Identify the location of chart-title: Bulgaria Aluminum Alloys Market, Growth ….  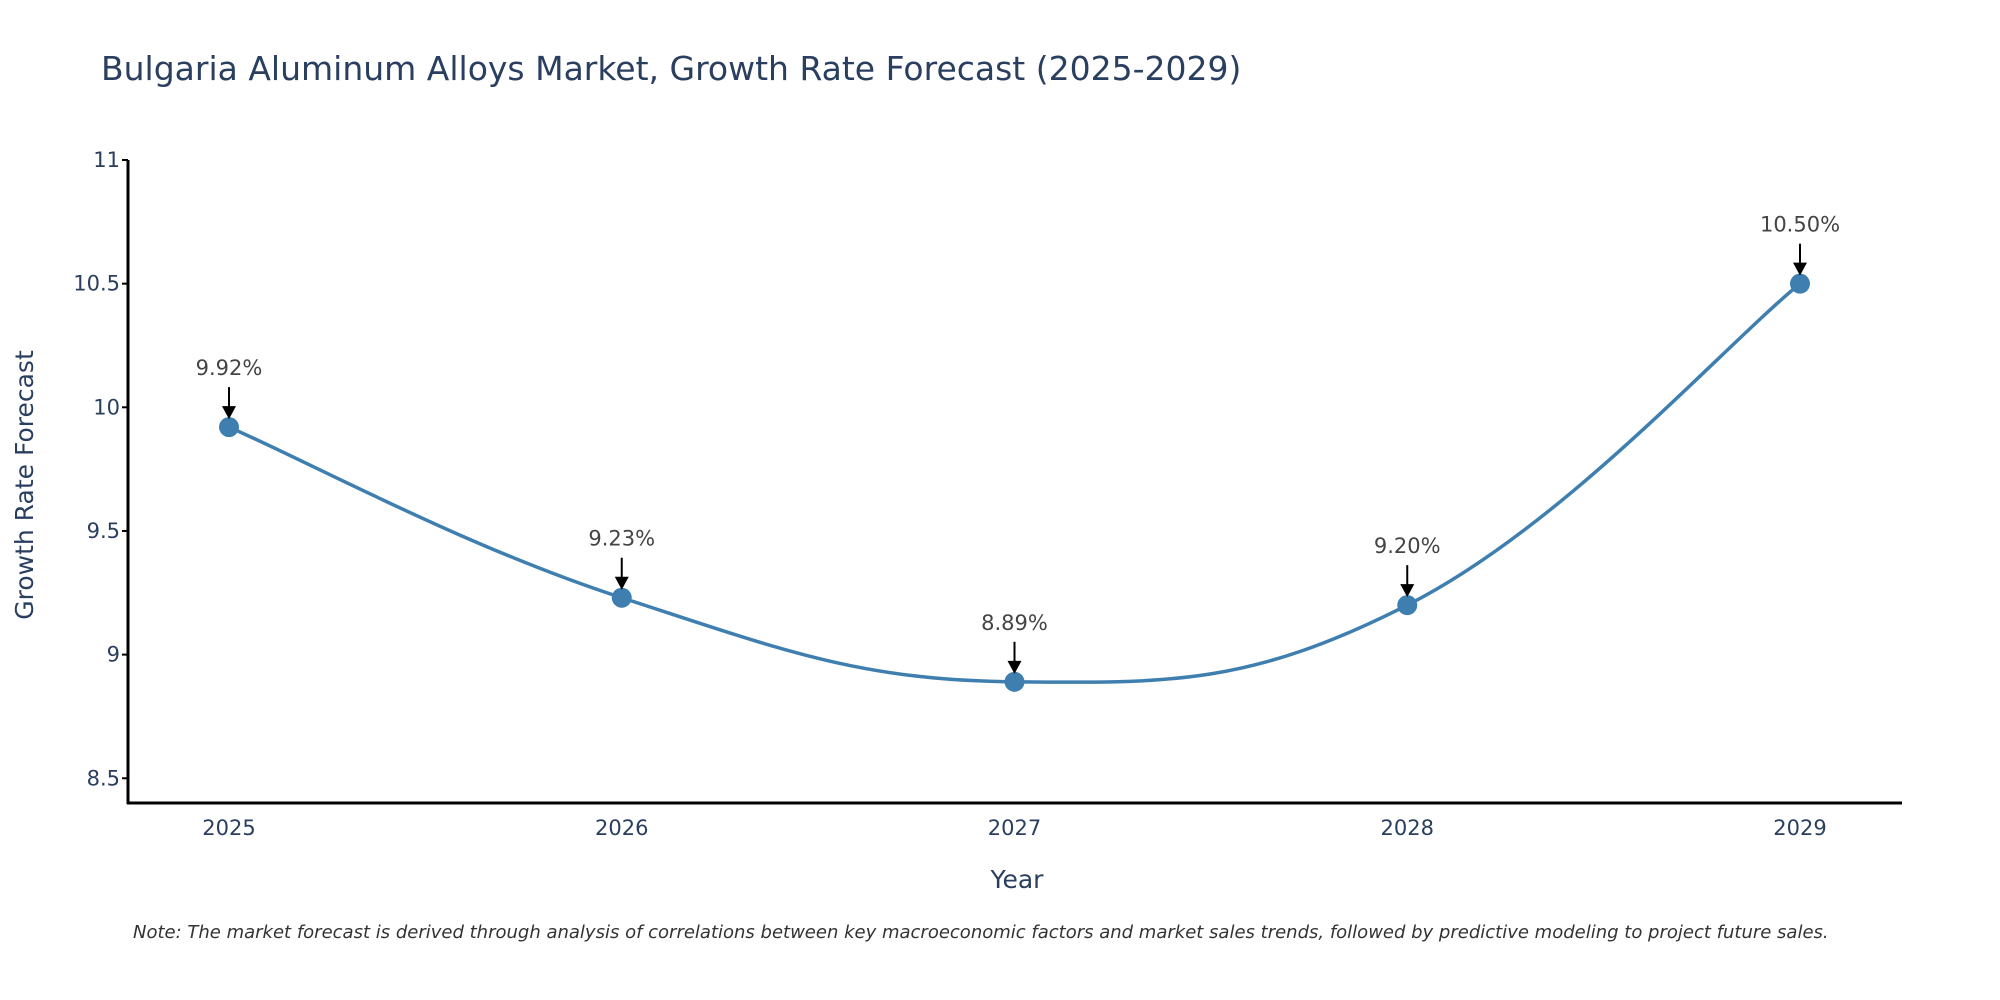
(671, 68).